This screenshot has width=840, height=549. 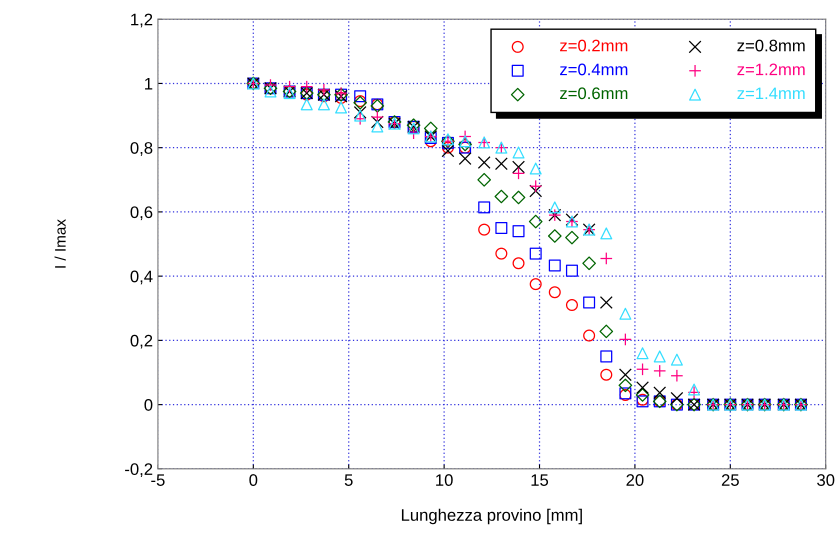 What do you see at coordinates (348, 480) in the screenshot?
I see `x-tick-label: 5` at bounding box center [348, 480].